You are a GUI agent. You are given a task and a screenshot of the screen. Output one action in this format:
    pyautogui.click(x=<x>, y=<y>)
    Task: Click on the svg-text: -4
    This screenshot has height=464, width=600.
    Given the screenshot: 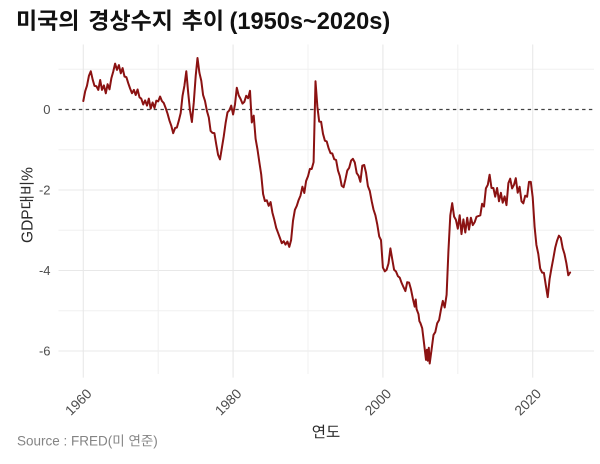 What is the action you would take?
    pyautogui.click(x=45, y=270)
    